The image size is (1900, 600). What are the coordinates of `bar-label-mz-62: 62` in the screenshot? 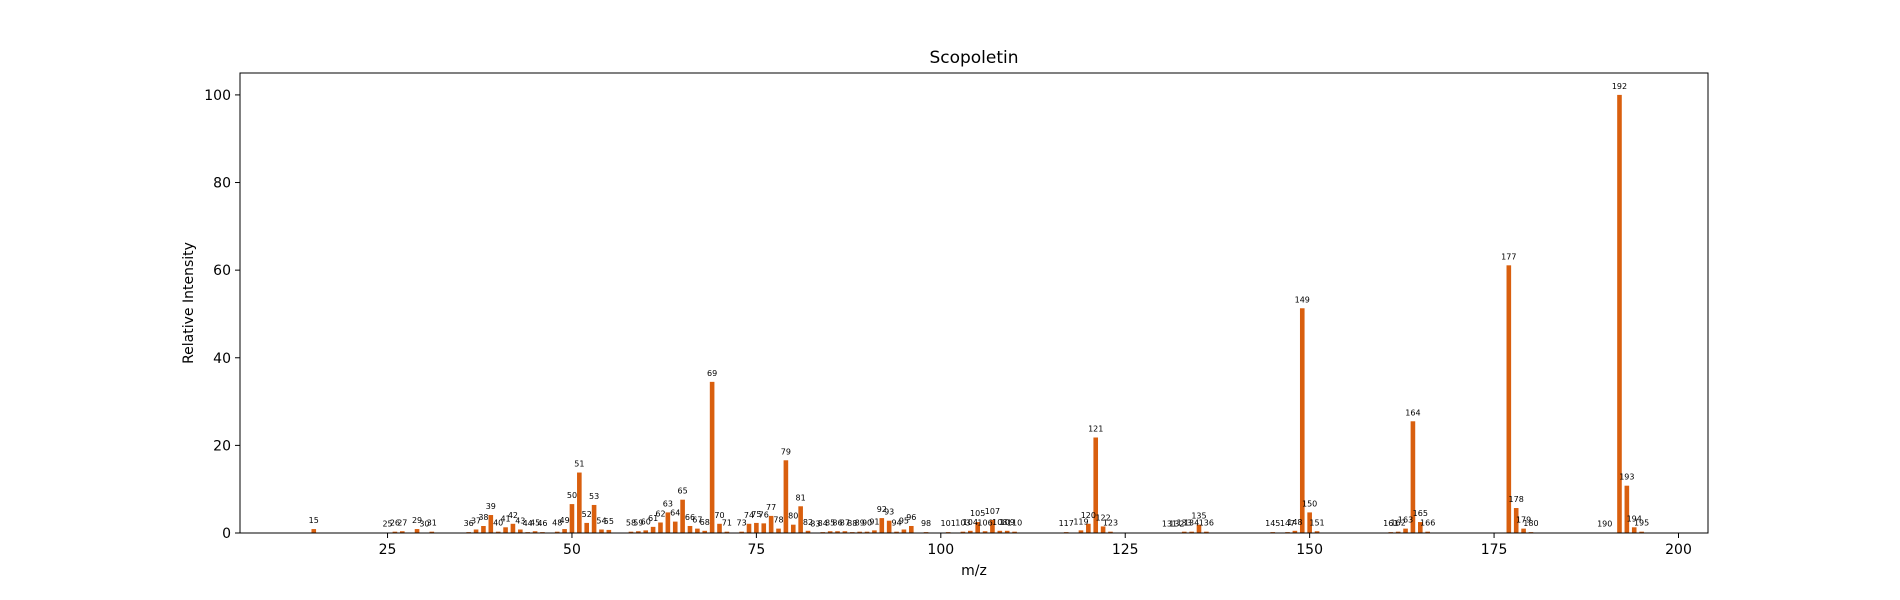 It's located at (660, 513).